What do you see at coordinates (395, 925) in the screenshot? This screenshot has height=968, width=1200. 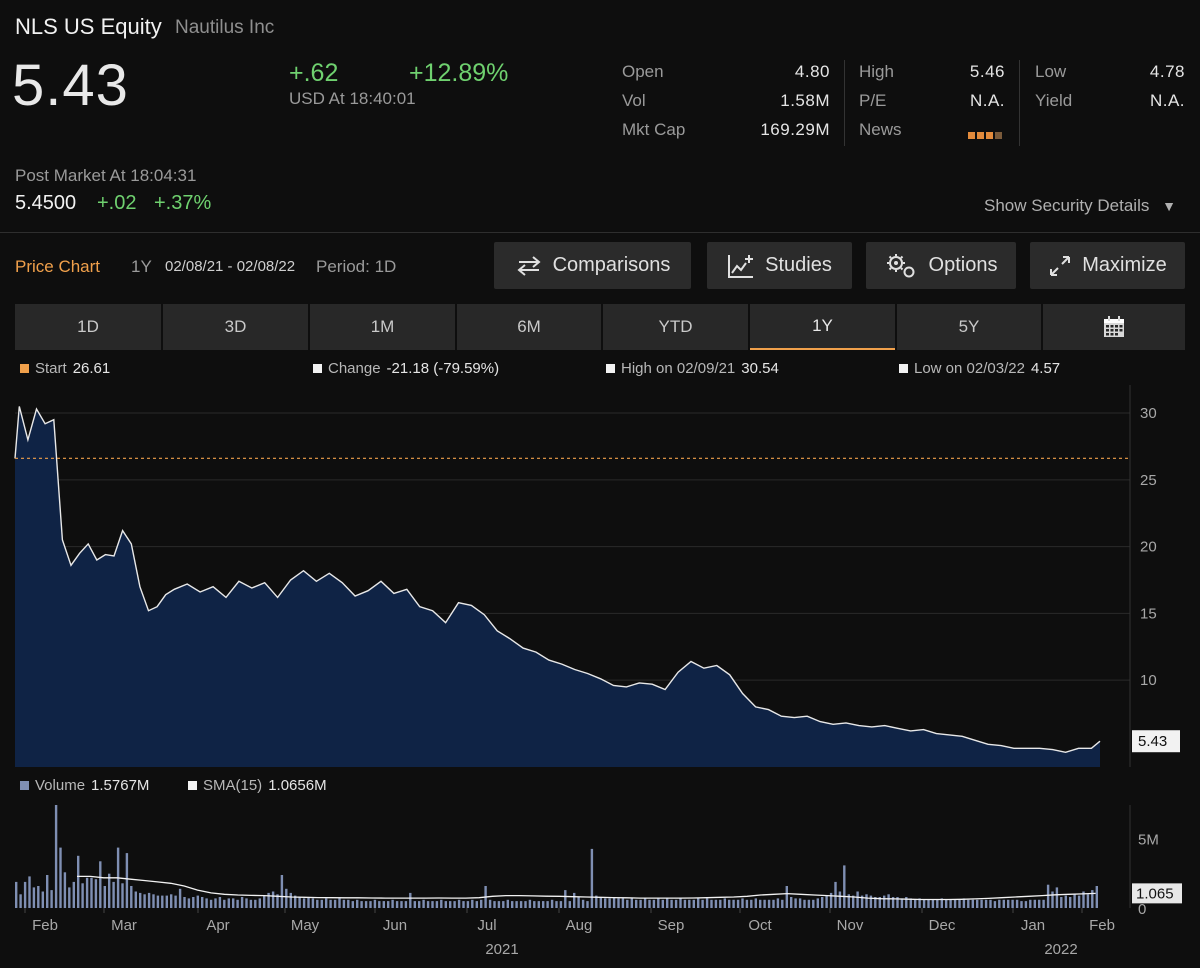 I see `x-month-label: Jun` at bounding box center [395, 925].